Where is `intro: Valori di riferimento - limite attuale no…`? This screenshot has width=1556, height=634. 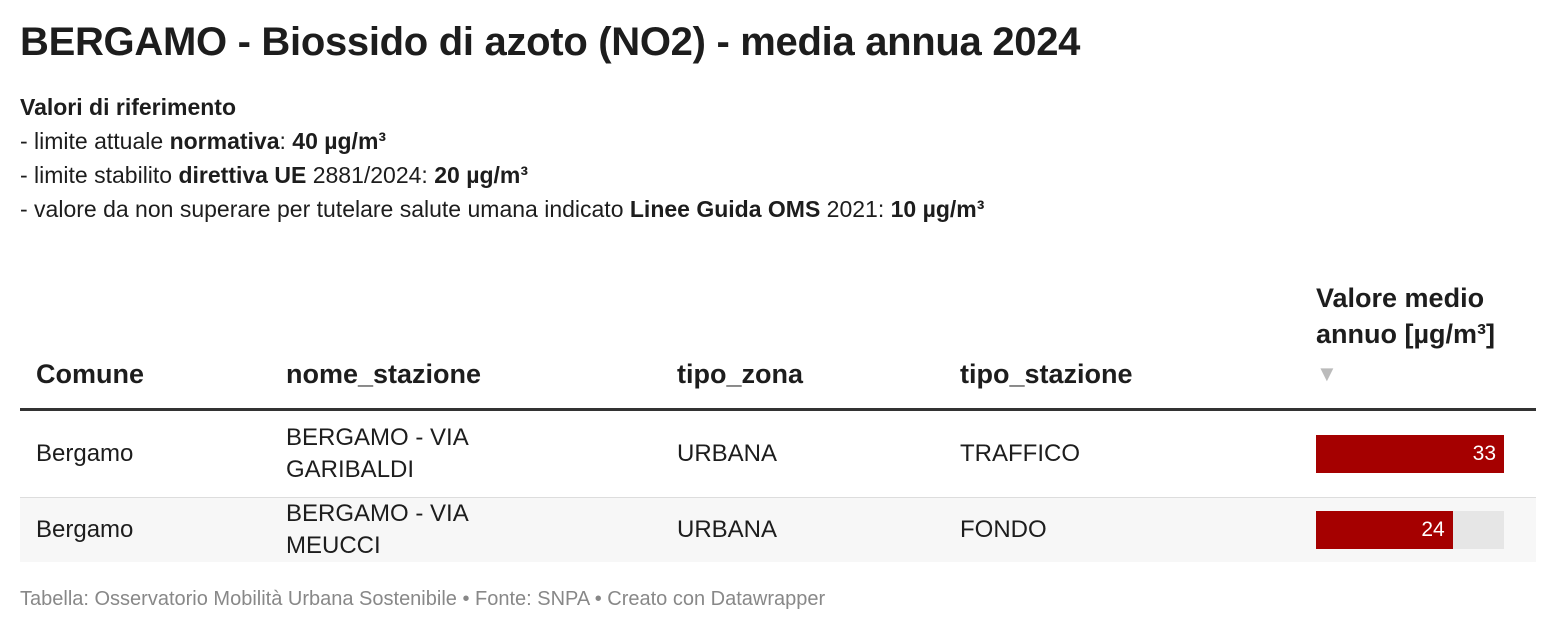 intro: Valori di riferimento - limite attuale no… is located at coordinates (502, 158).